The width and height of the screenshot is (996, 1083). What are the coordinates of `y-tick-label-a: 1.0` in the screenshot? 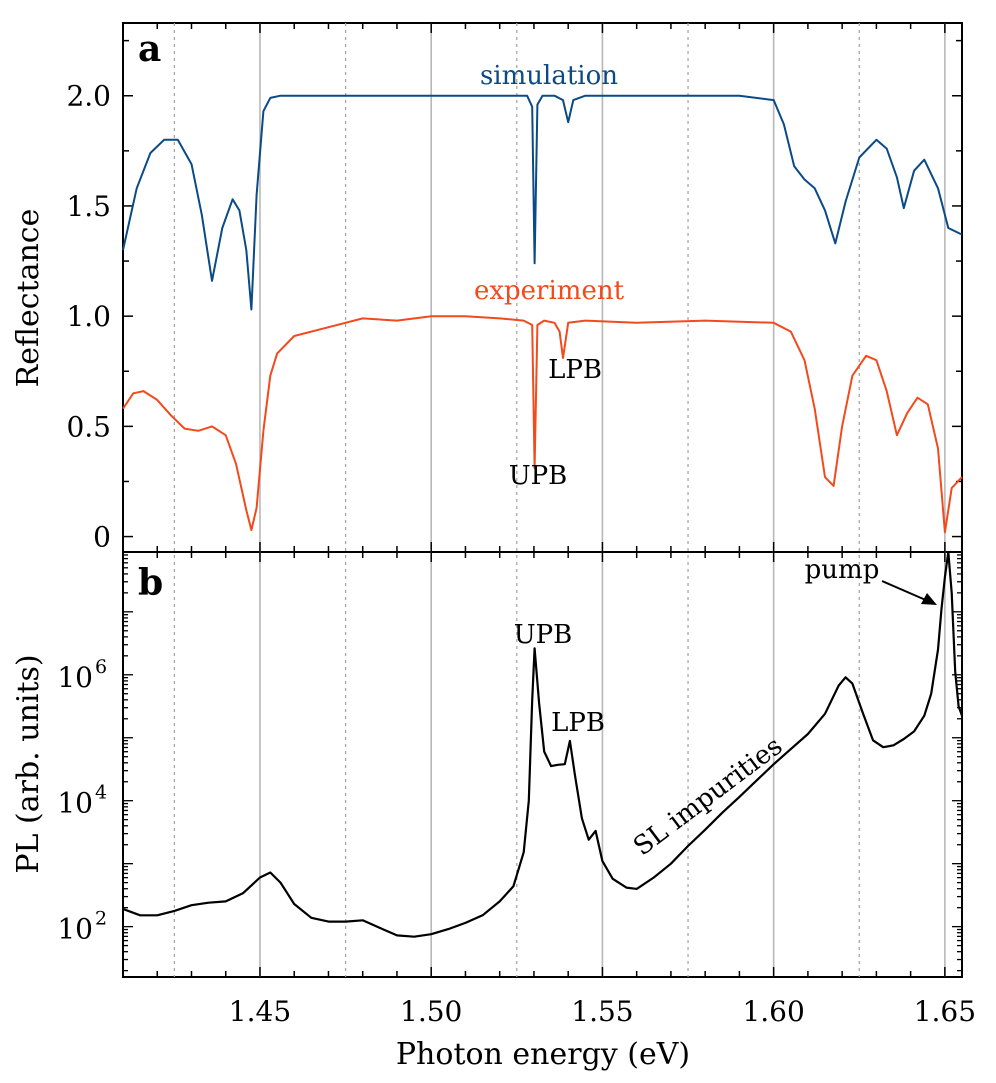 It's located at (88, 316).